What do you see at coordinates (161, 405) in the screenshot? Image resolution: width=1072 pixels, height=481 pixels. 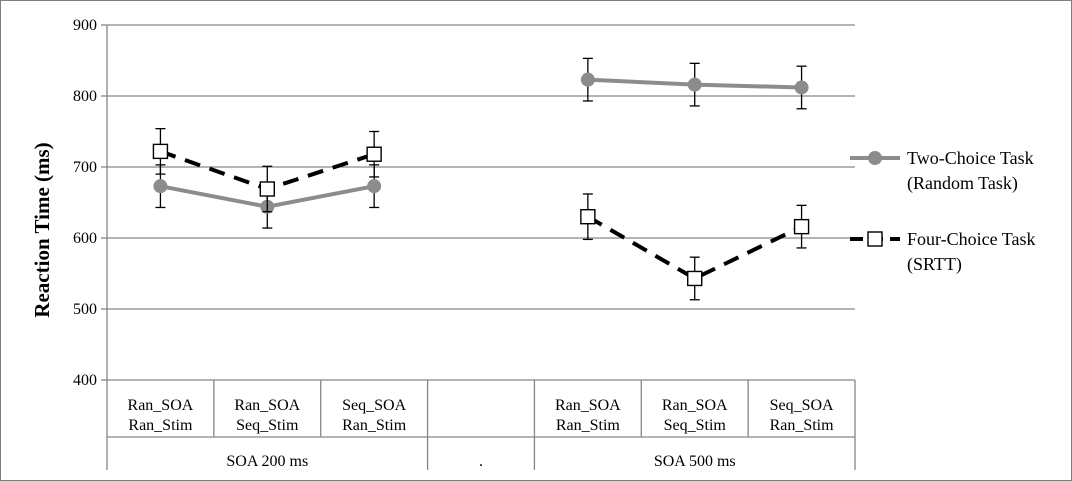 I see `x-category-label-0-line1: Ran_SOA` at bounding box center [161, 405].